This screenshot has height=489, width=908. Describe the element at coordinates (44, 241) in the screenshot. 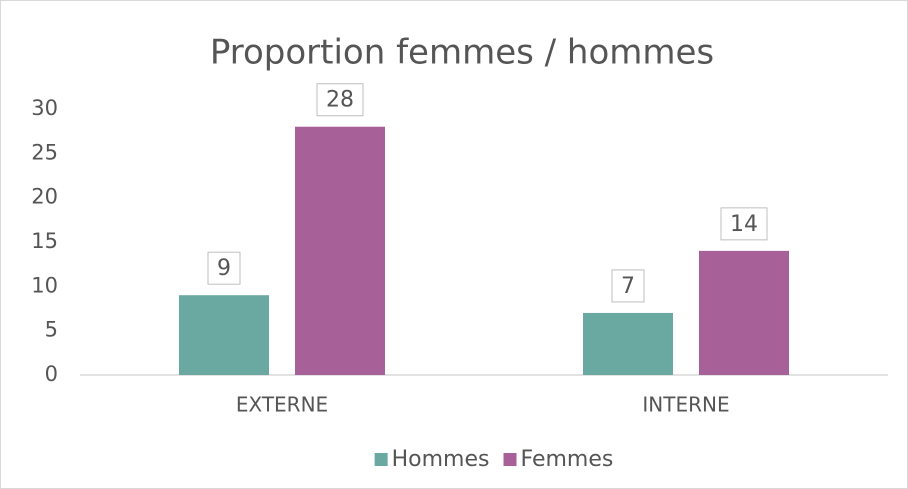

I see `y-tick-label: 15` at that location.